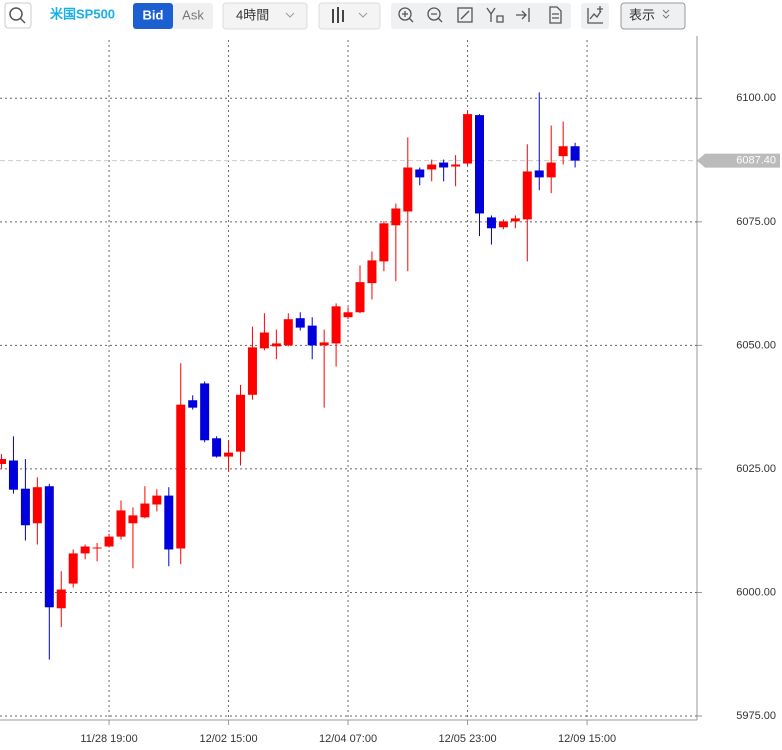 This screenshot has width=782, height=750. I want to click on ask-button, so click(193, 16).